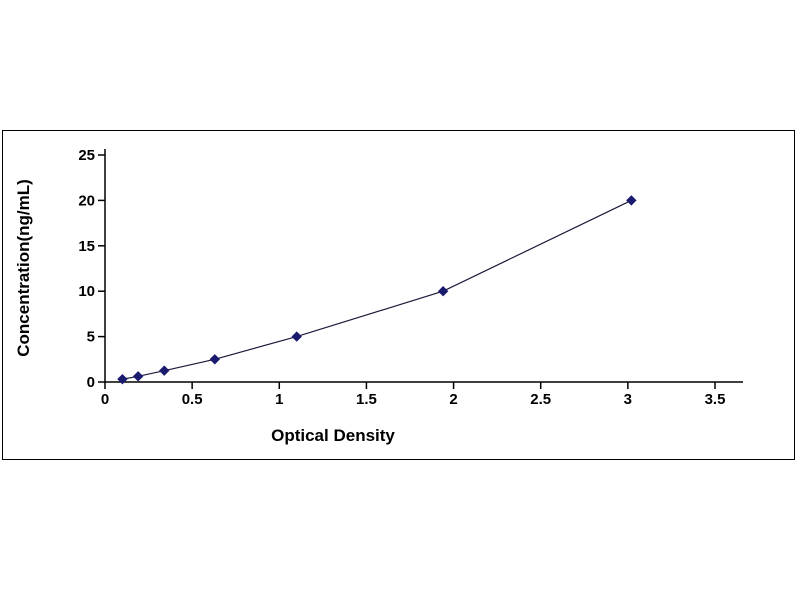  I want to click on x-tick-label: 0, so click(105, 399).